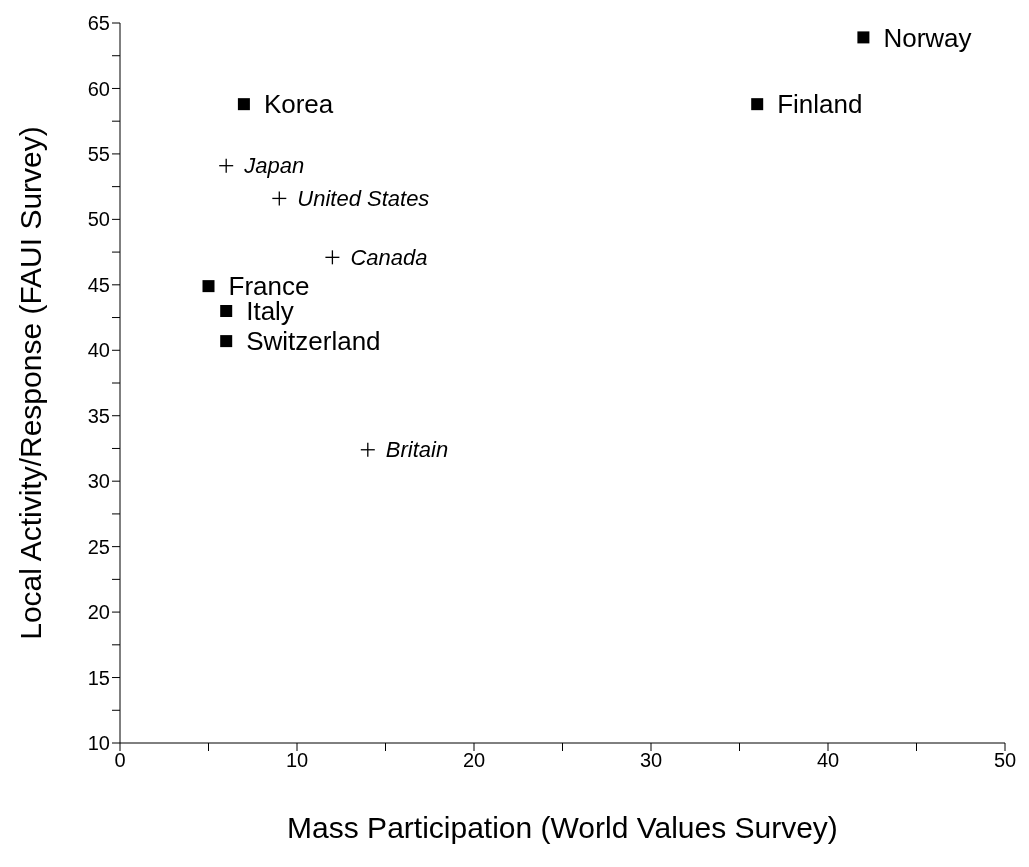  Describe the element at coordinates (98, 743) in the screenshot. I see `y-tick-label: 10` at that location.